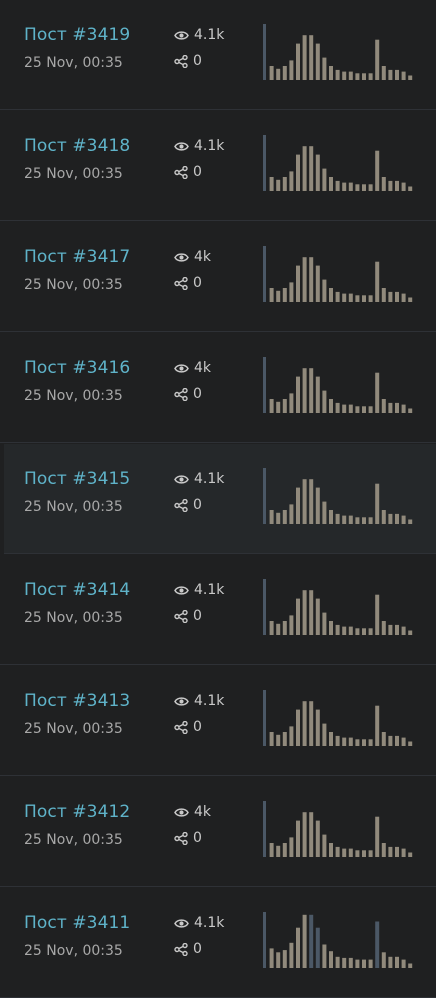  I want to click on post-title-link: Пост #3412, so click(77, 812).